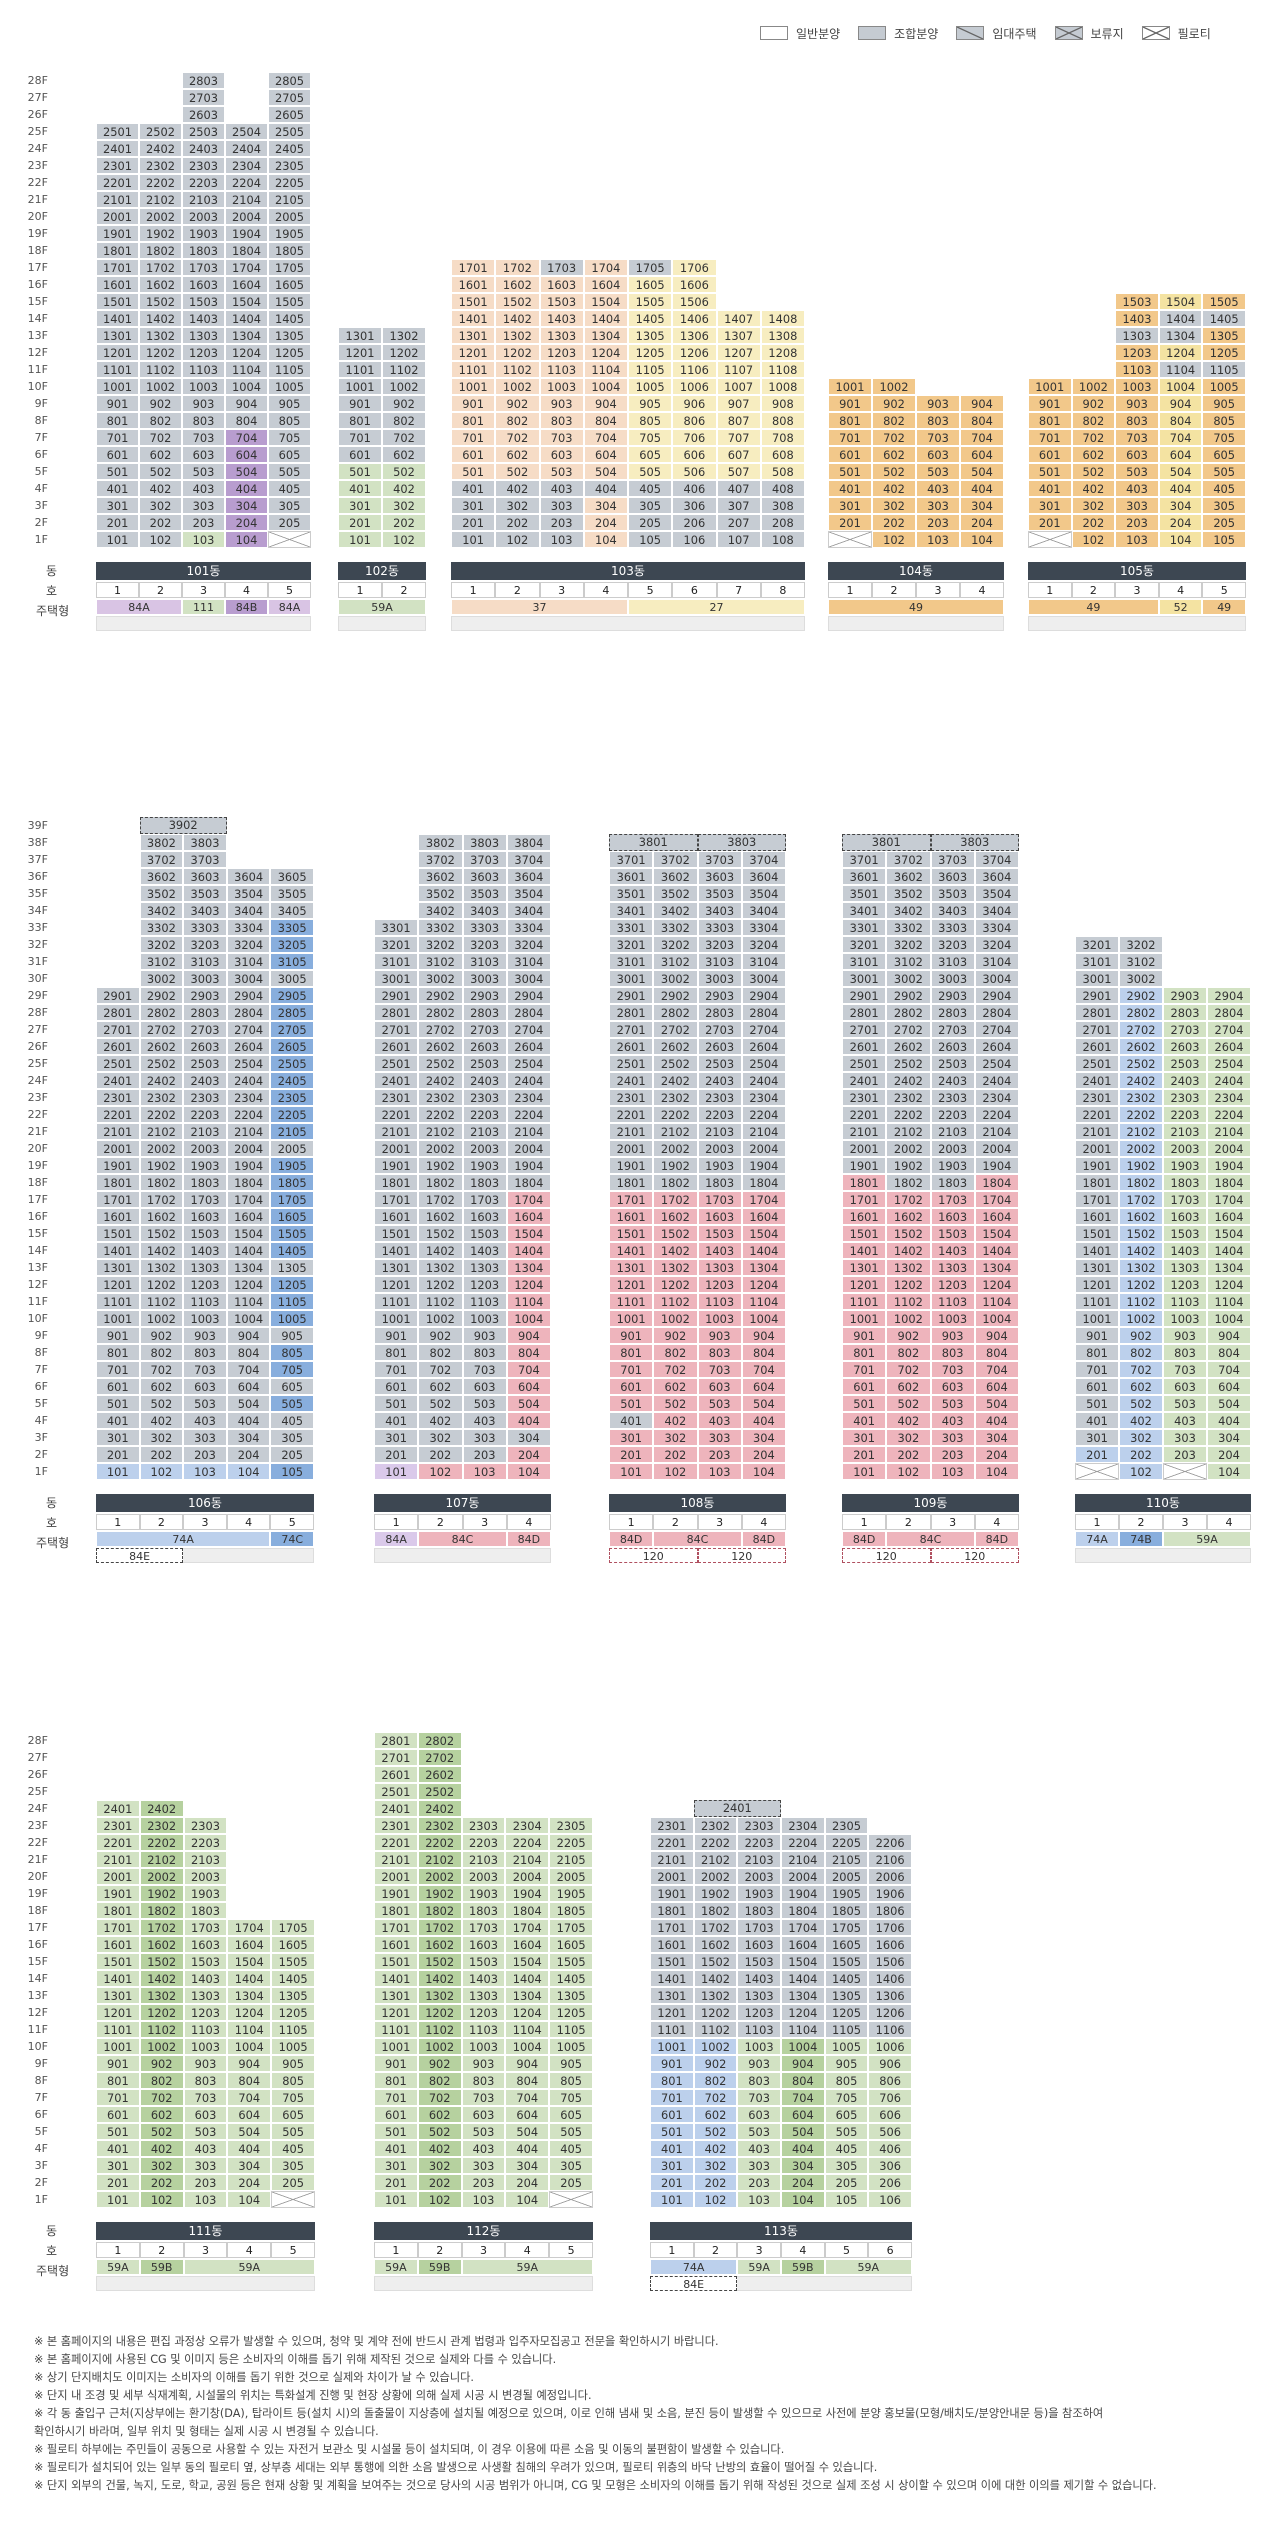  Describe the element at coordinates (1185, 995) in the screenshot. I see `unit-cell: 2903` at that location.